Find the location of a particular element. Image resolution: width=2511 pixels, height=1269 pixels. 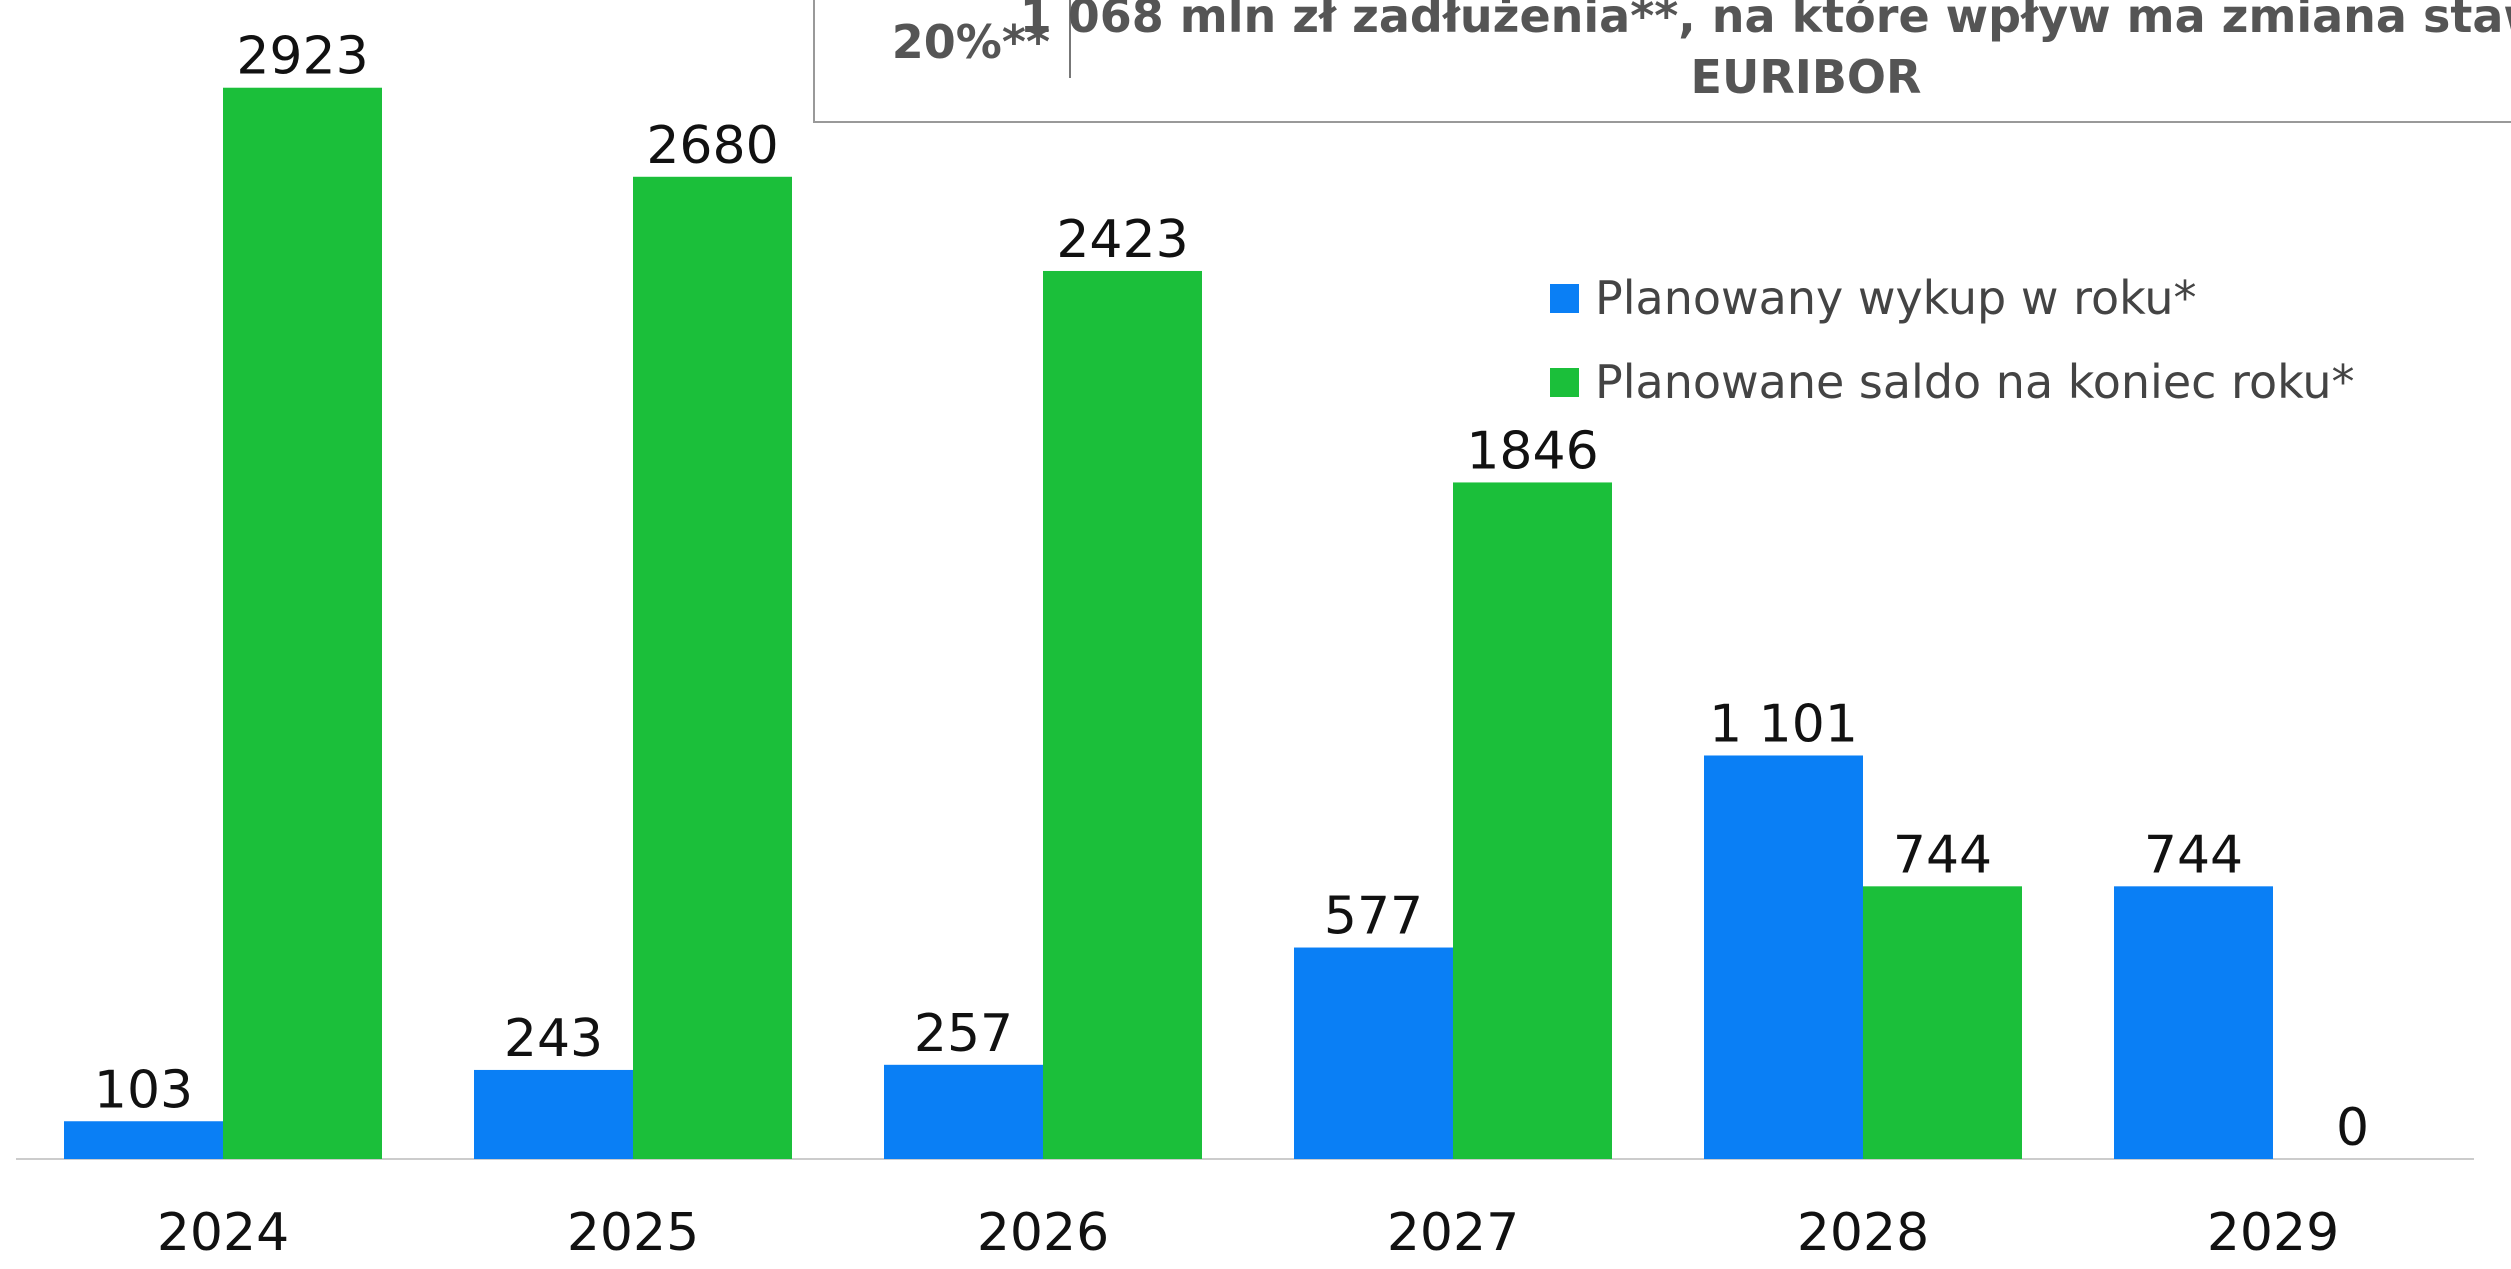

data-label: 1846 is located at coordinates (1532, 451).